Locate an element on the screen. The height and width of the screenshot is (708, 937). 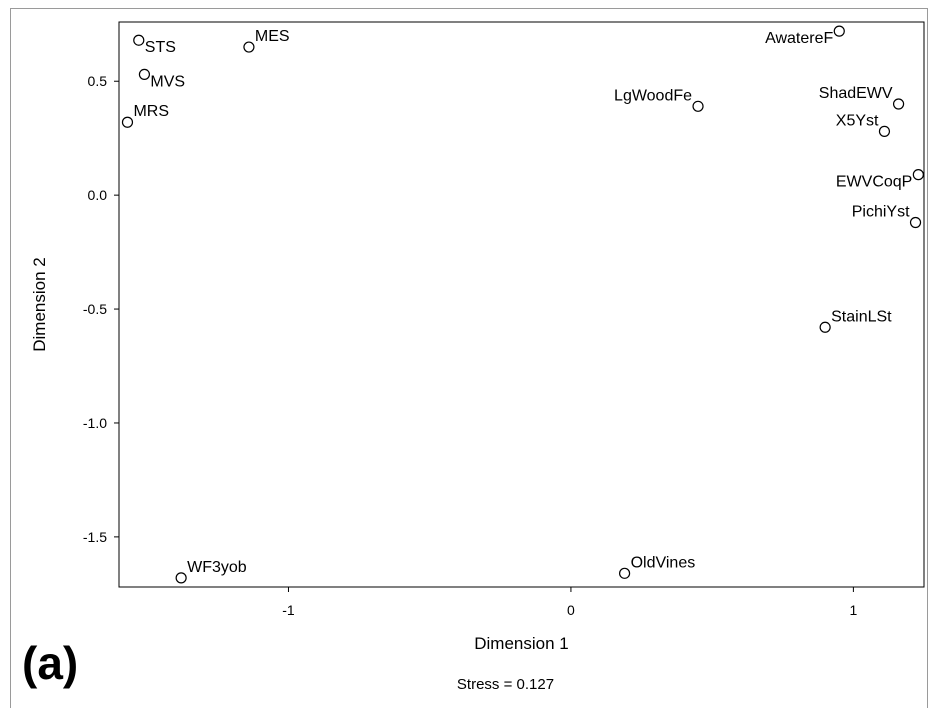
y-tick-label: -0.5 is located at coordinates (95, 309).